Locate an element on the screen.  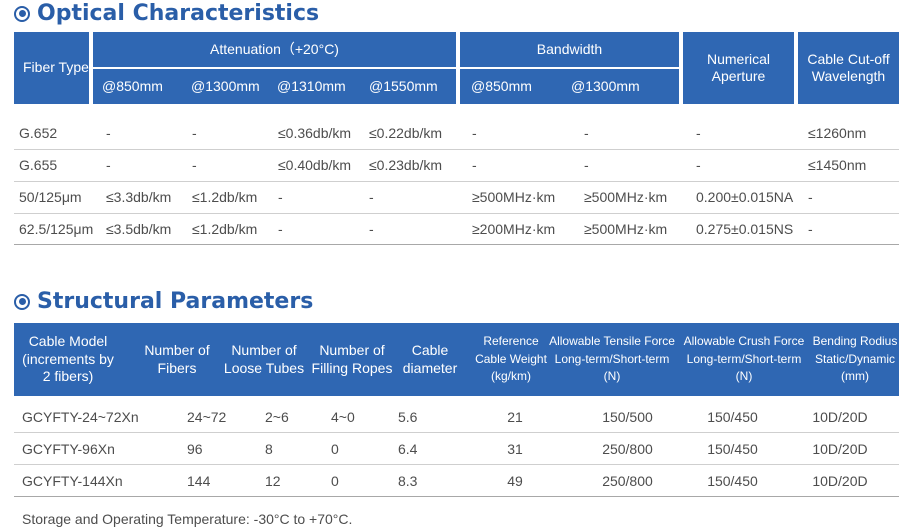
header-model-line: Cable Model is located at coordinates (68, 341).